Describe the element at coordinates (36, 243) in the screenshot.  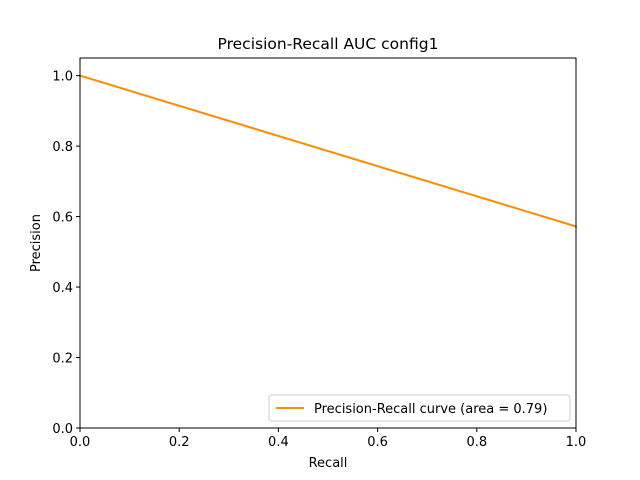
I see `y-axis-label: Precision` at that location.